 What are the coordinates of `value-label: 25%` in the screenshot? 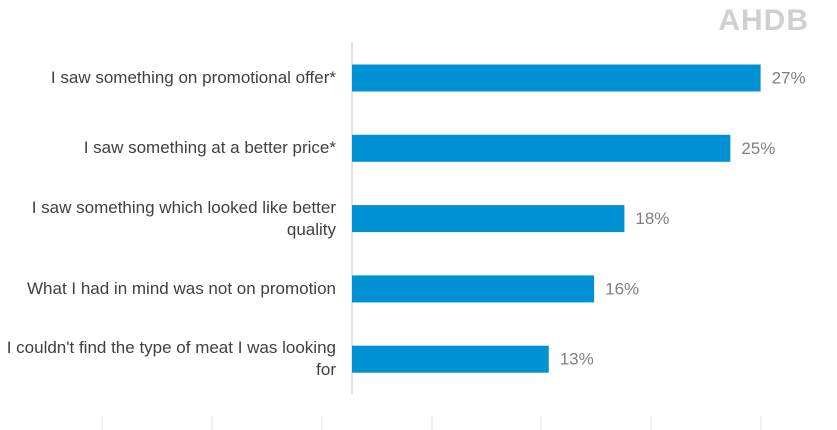 It's located at (758, 148).